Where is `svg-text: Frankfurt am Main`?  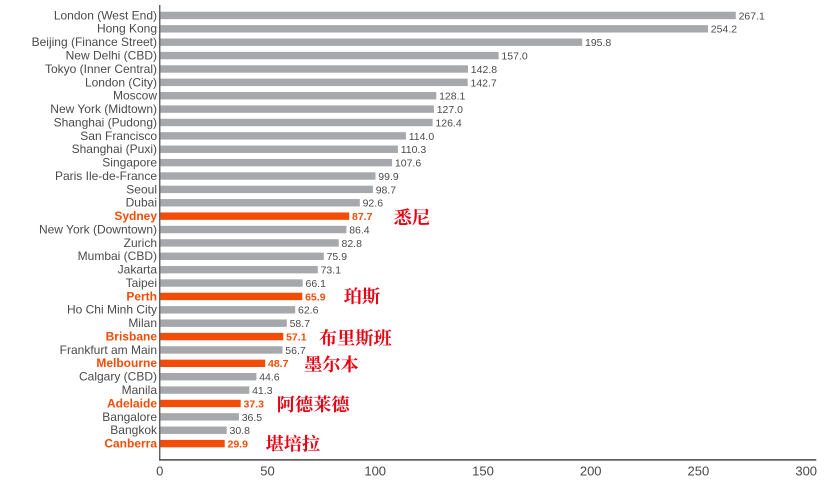 svg-text: Frankfurt am Main is located at coordinates (108, 350).